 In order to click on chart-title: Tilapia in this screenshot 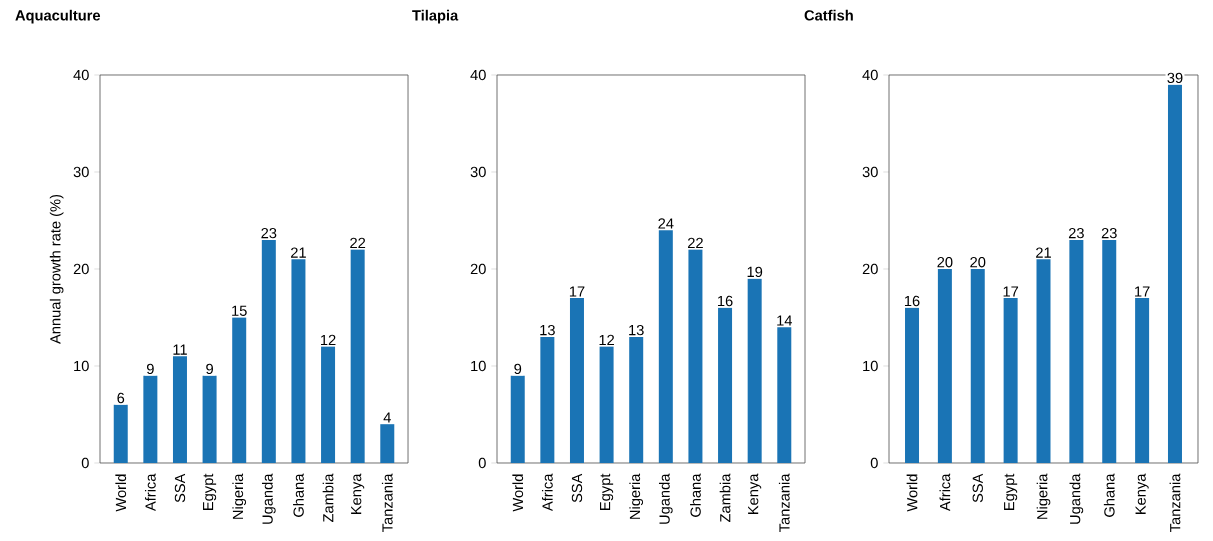, I will do `click(435, 16)`.